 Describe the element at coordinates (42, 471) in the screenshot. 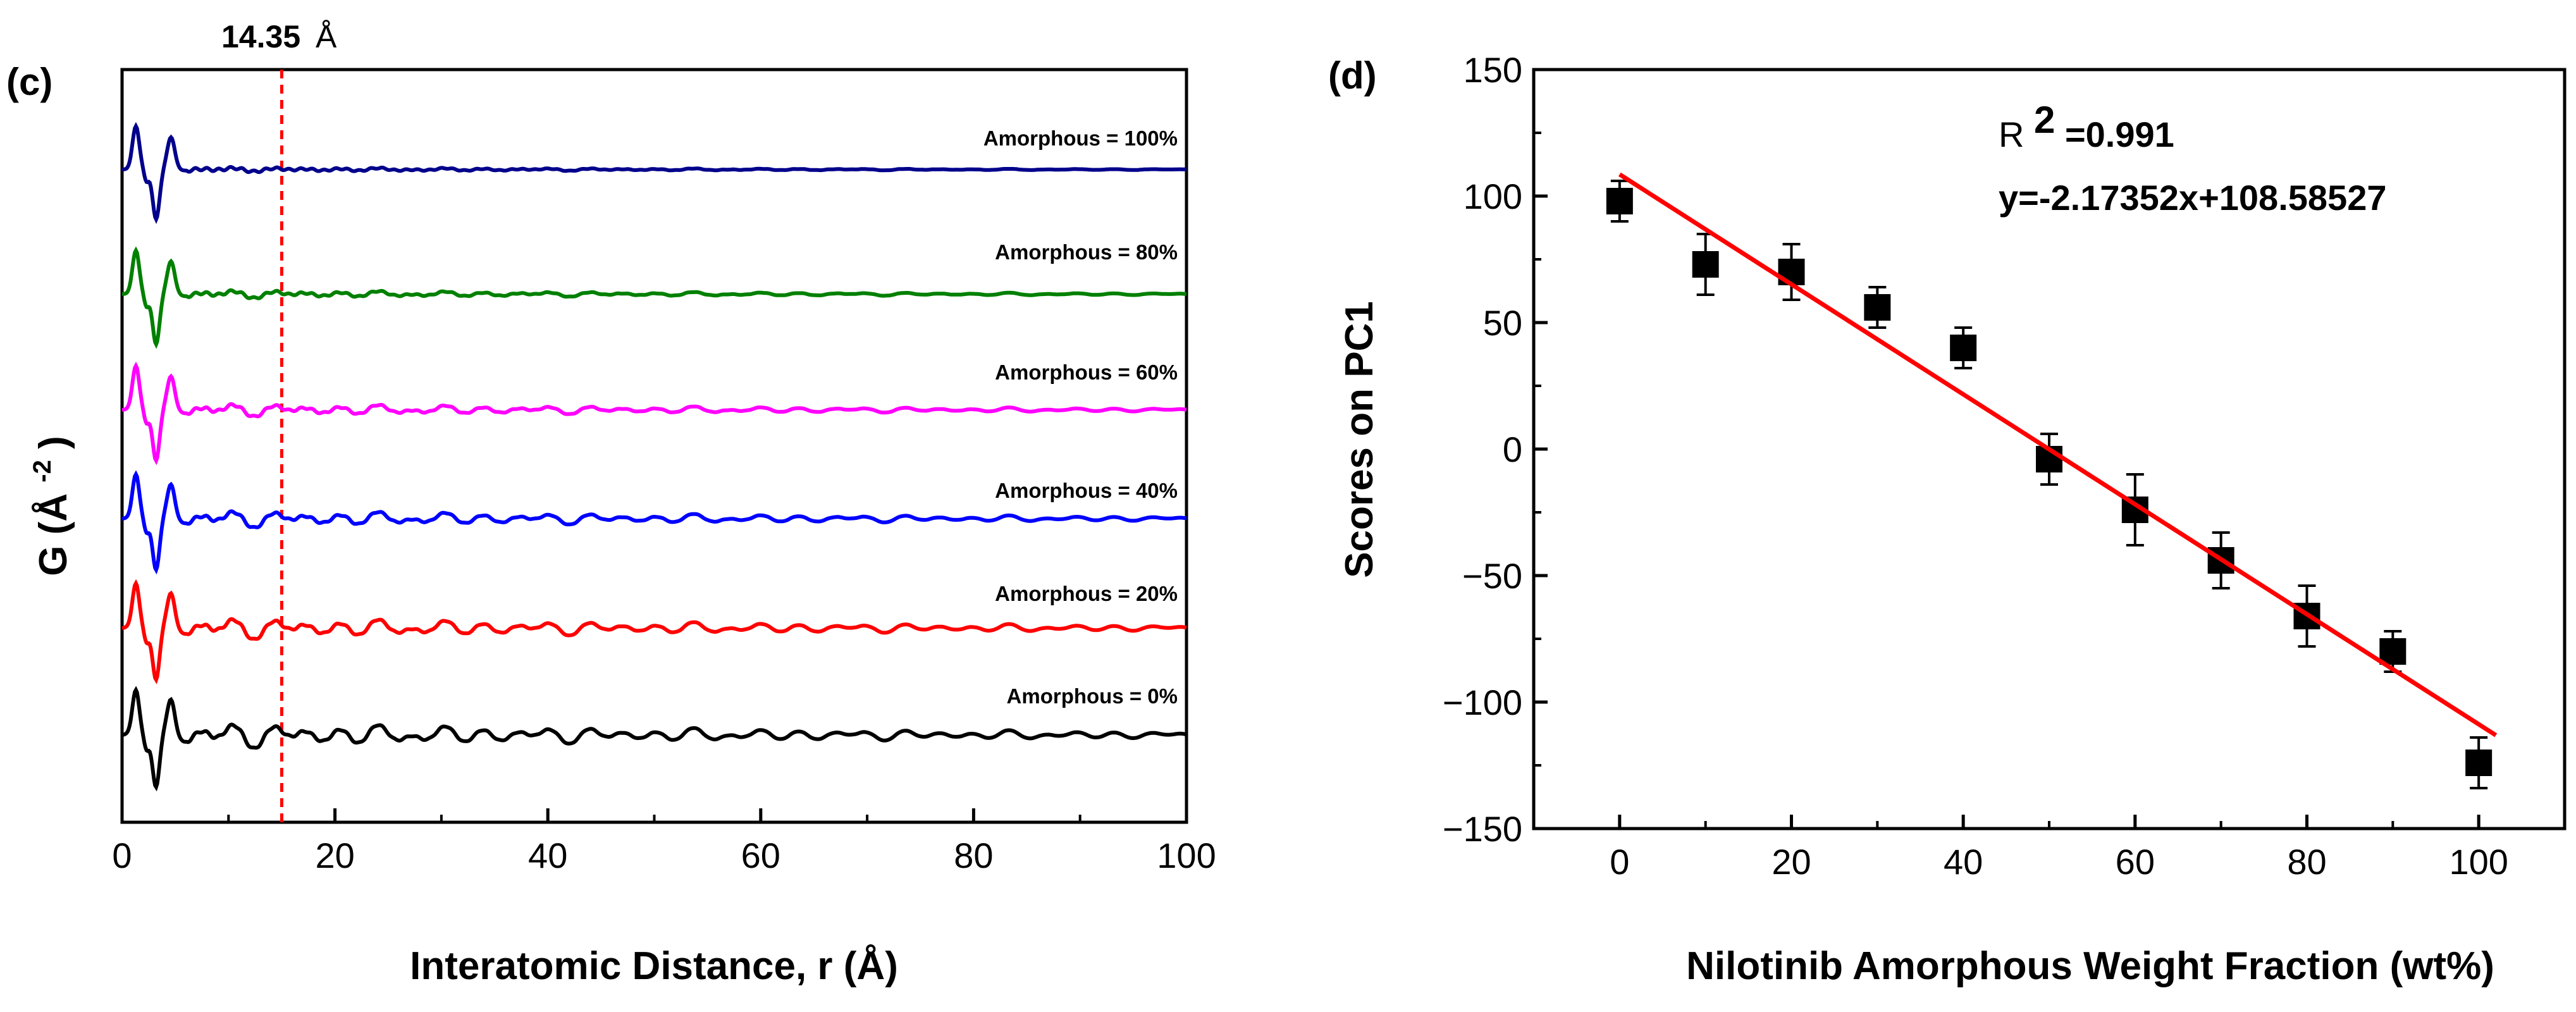

I see `y-axis-title-c-sup: -2` at that location.